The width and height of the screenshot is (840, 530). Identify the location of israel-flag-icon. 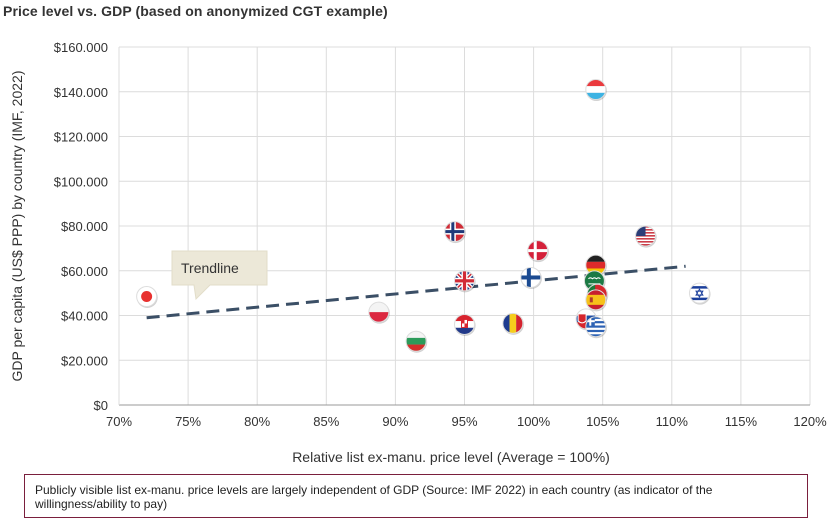
(699, 293).